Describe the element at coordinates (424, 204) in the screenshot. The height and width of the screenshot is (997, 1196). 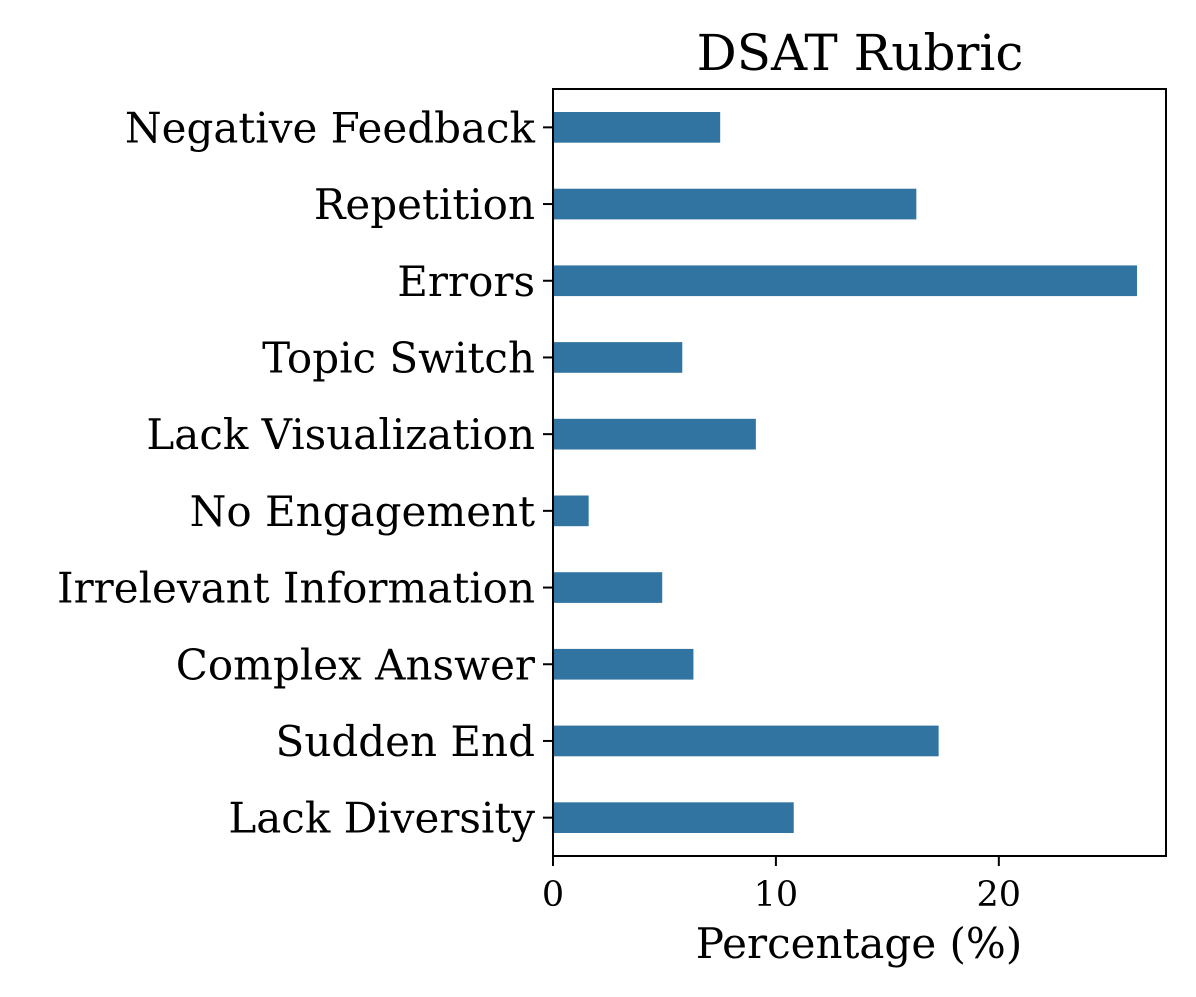
I see `category-label-1: Repetition` at that location.